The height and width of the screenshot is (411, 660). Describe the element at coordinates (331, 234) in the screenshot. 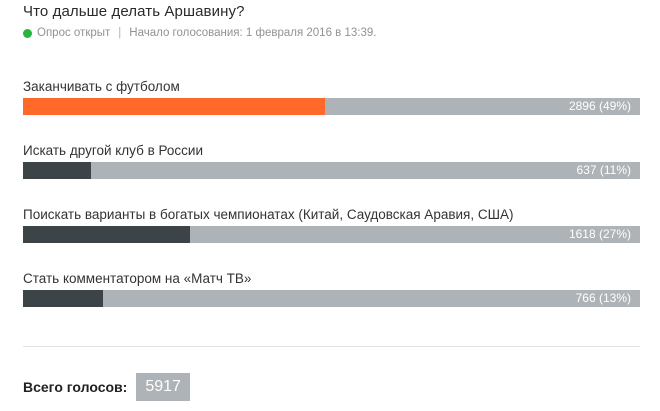

I see `option-bar: 1618 (27%)` at that location.